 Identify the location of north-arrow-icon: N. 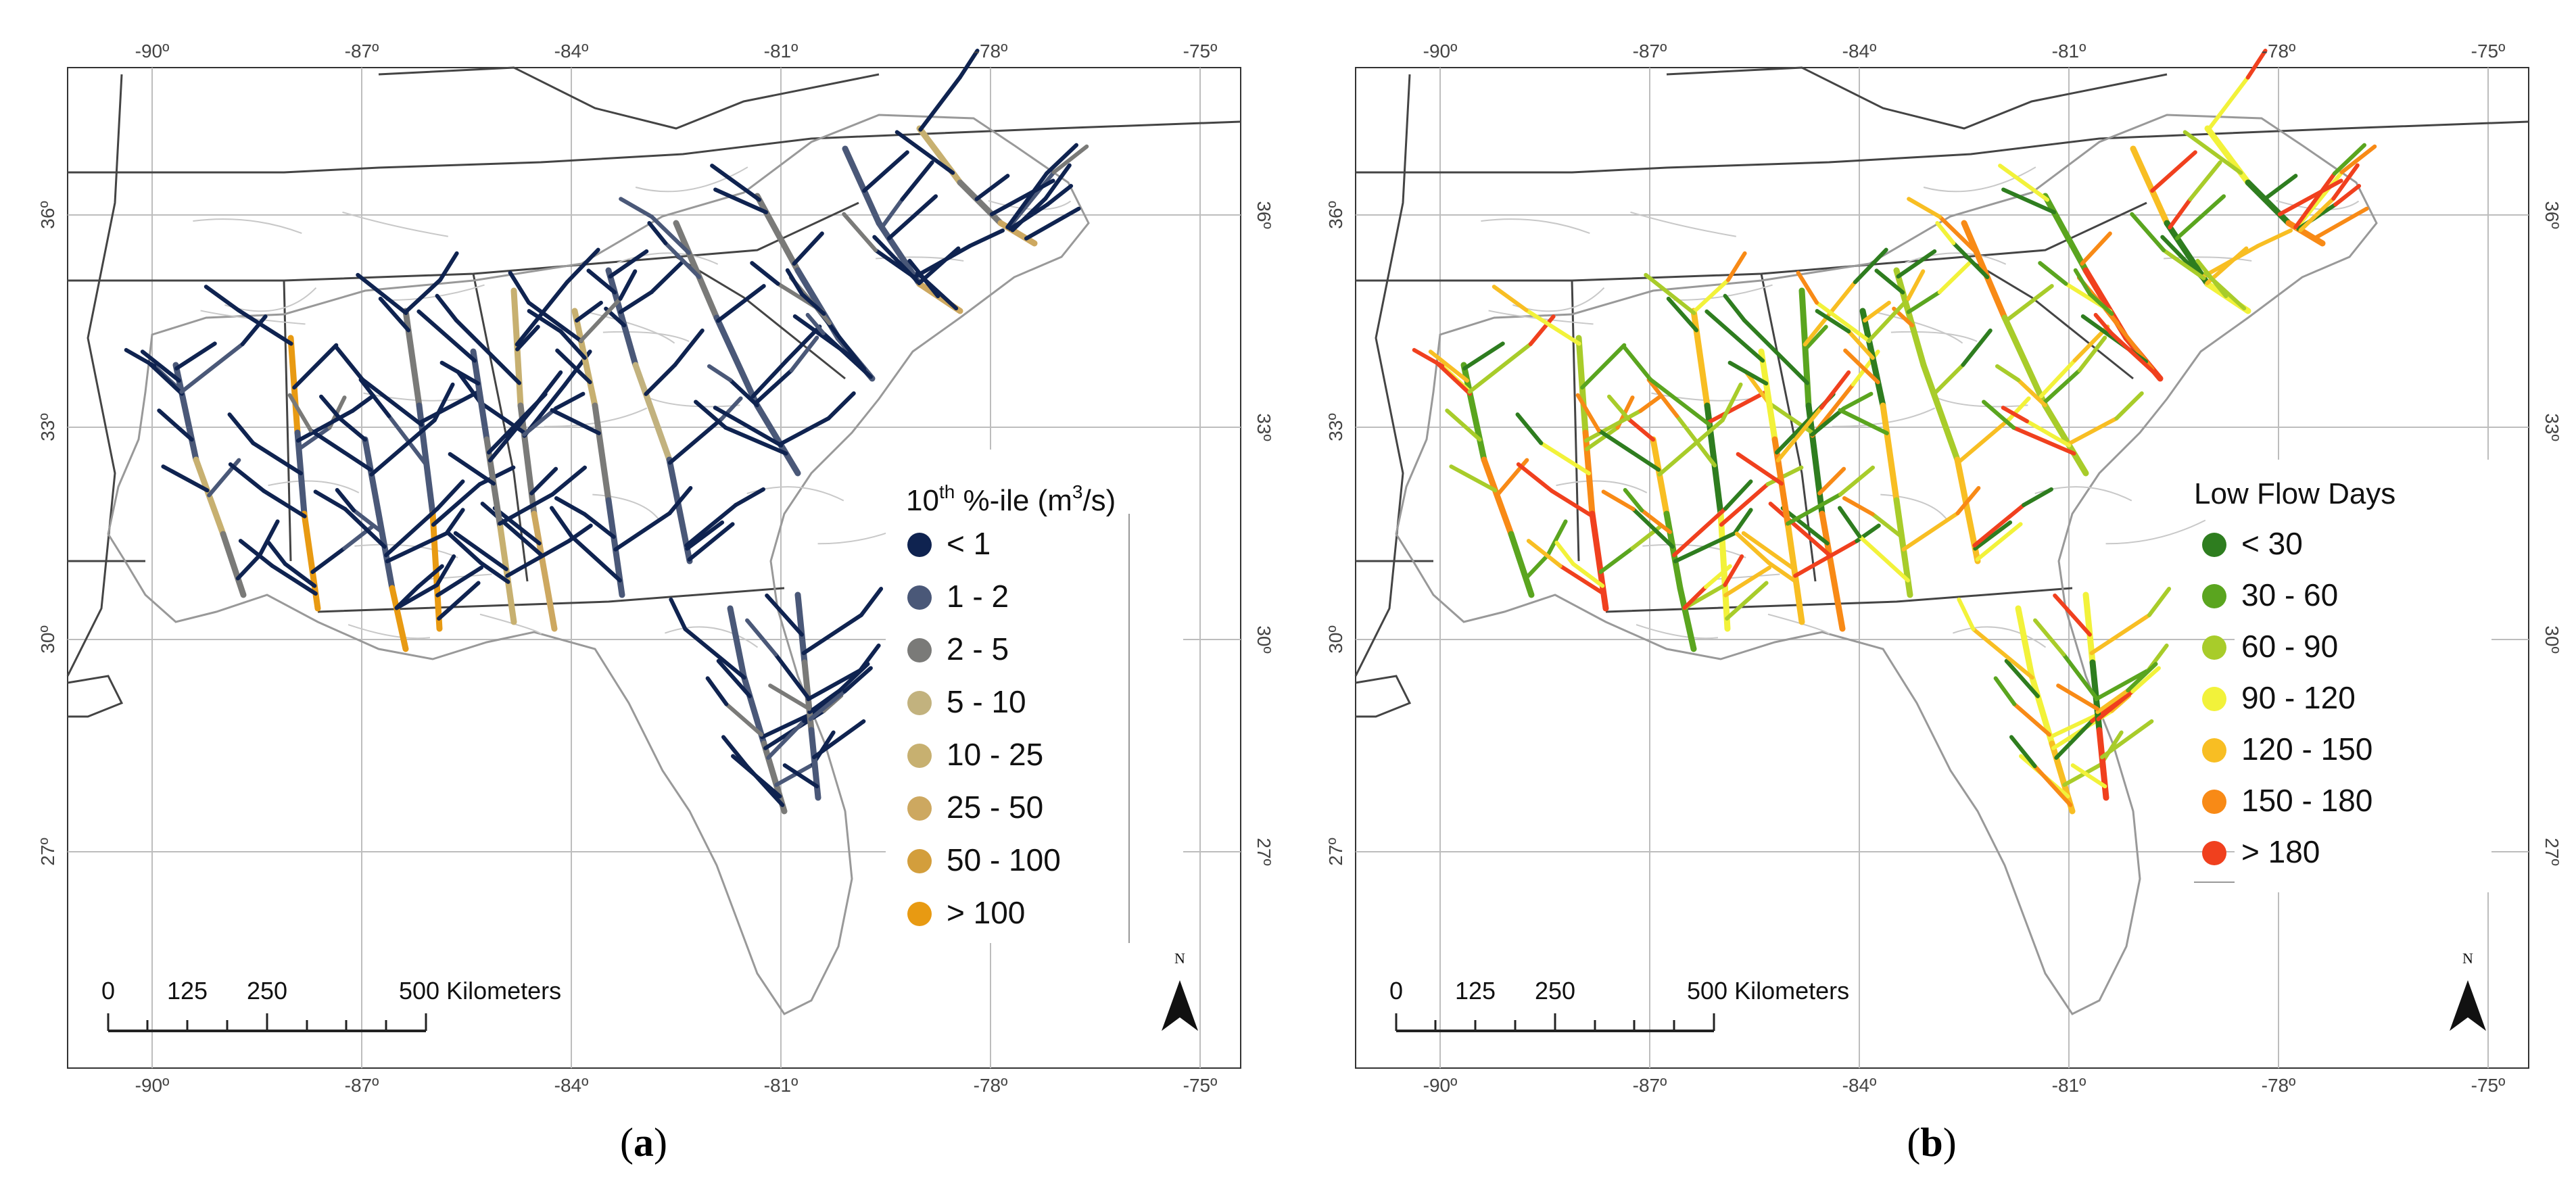
(1180, 990).